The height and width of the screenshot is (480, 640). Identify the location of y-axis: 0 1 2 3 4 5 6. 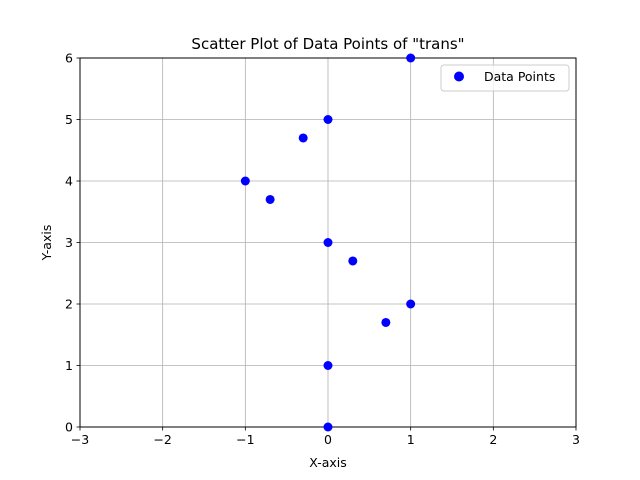
(72, 243).